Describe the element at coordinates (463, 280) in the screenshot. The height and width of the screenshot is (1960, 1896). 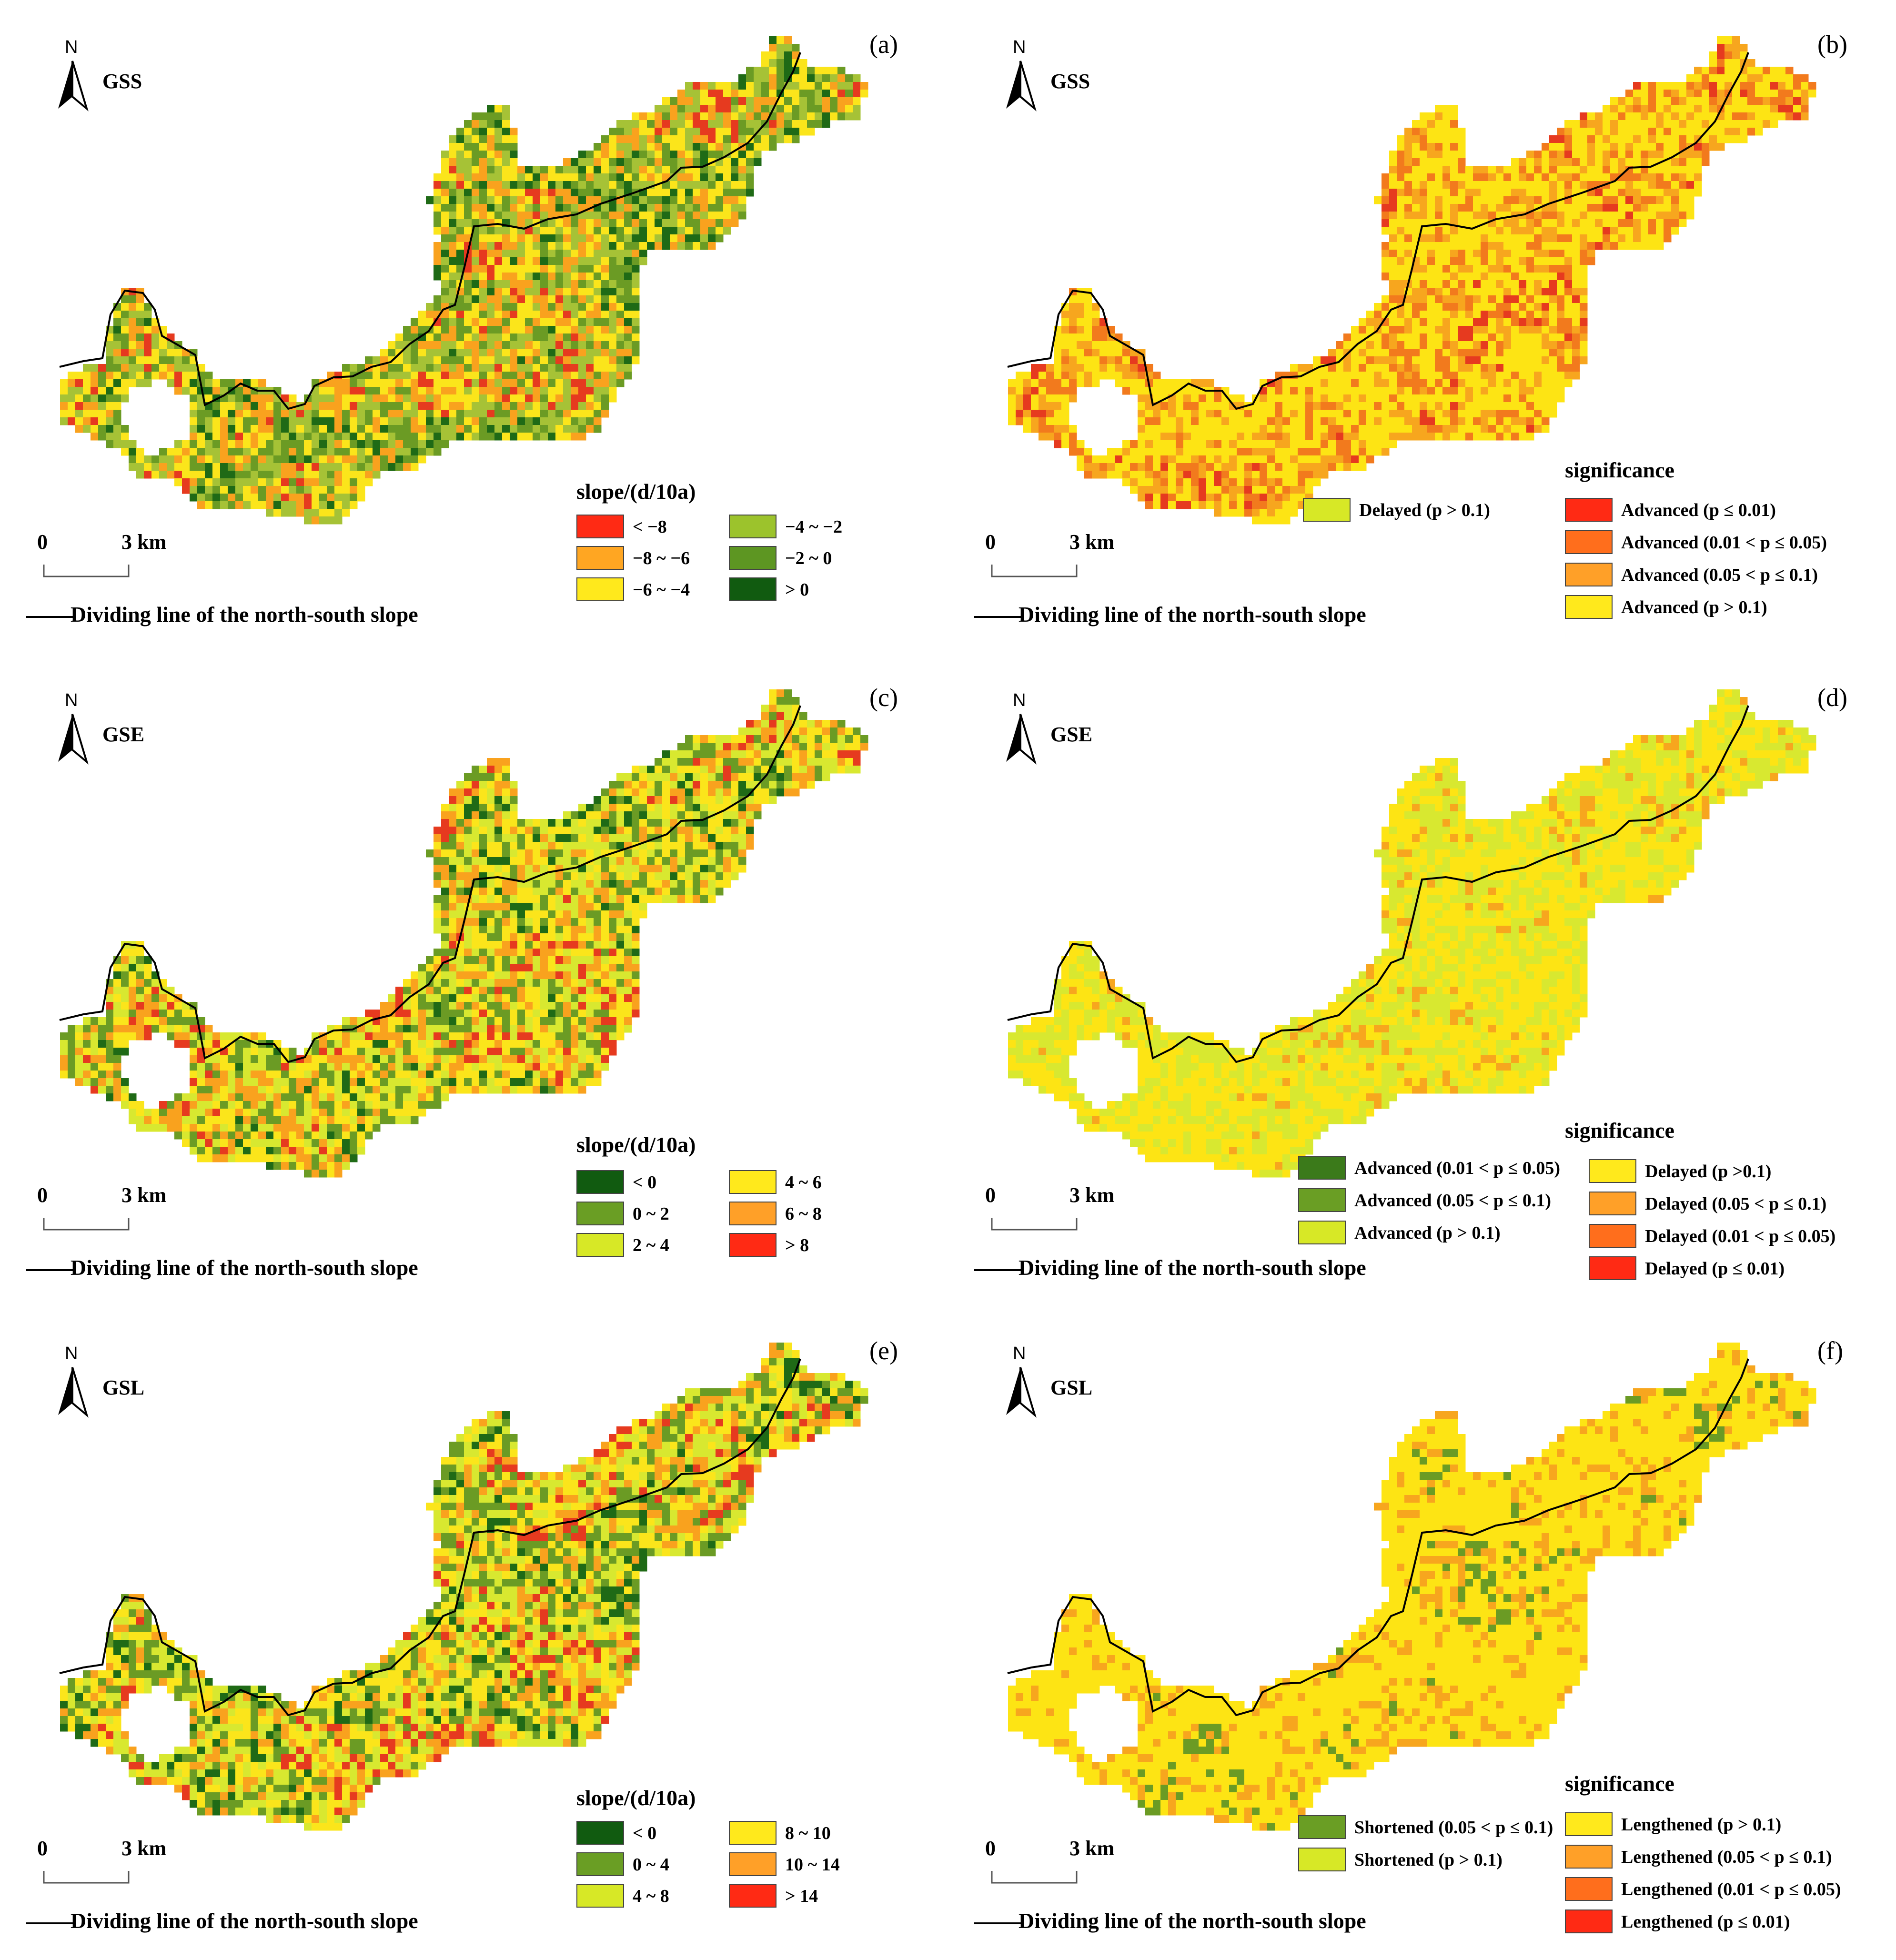
I see `map-panel-a` at that location.